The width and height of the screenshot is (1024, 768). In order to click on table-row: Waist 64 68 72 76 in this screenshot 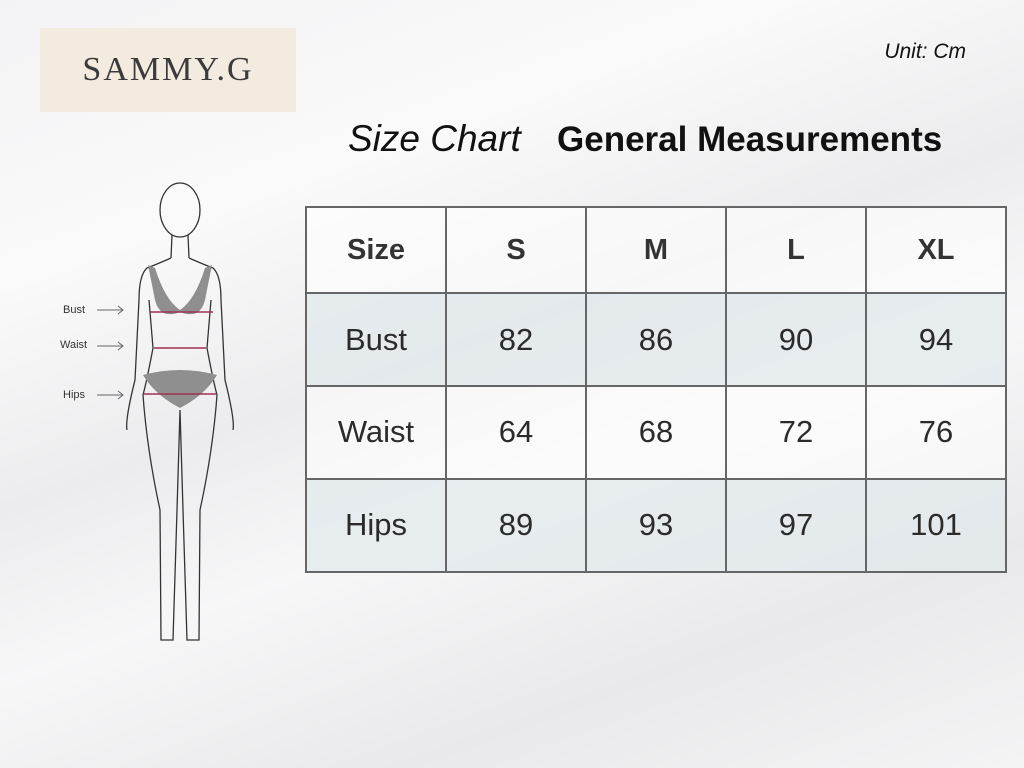, I will do `click(656, 432)`.